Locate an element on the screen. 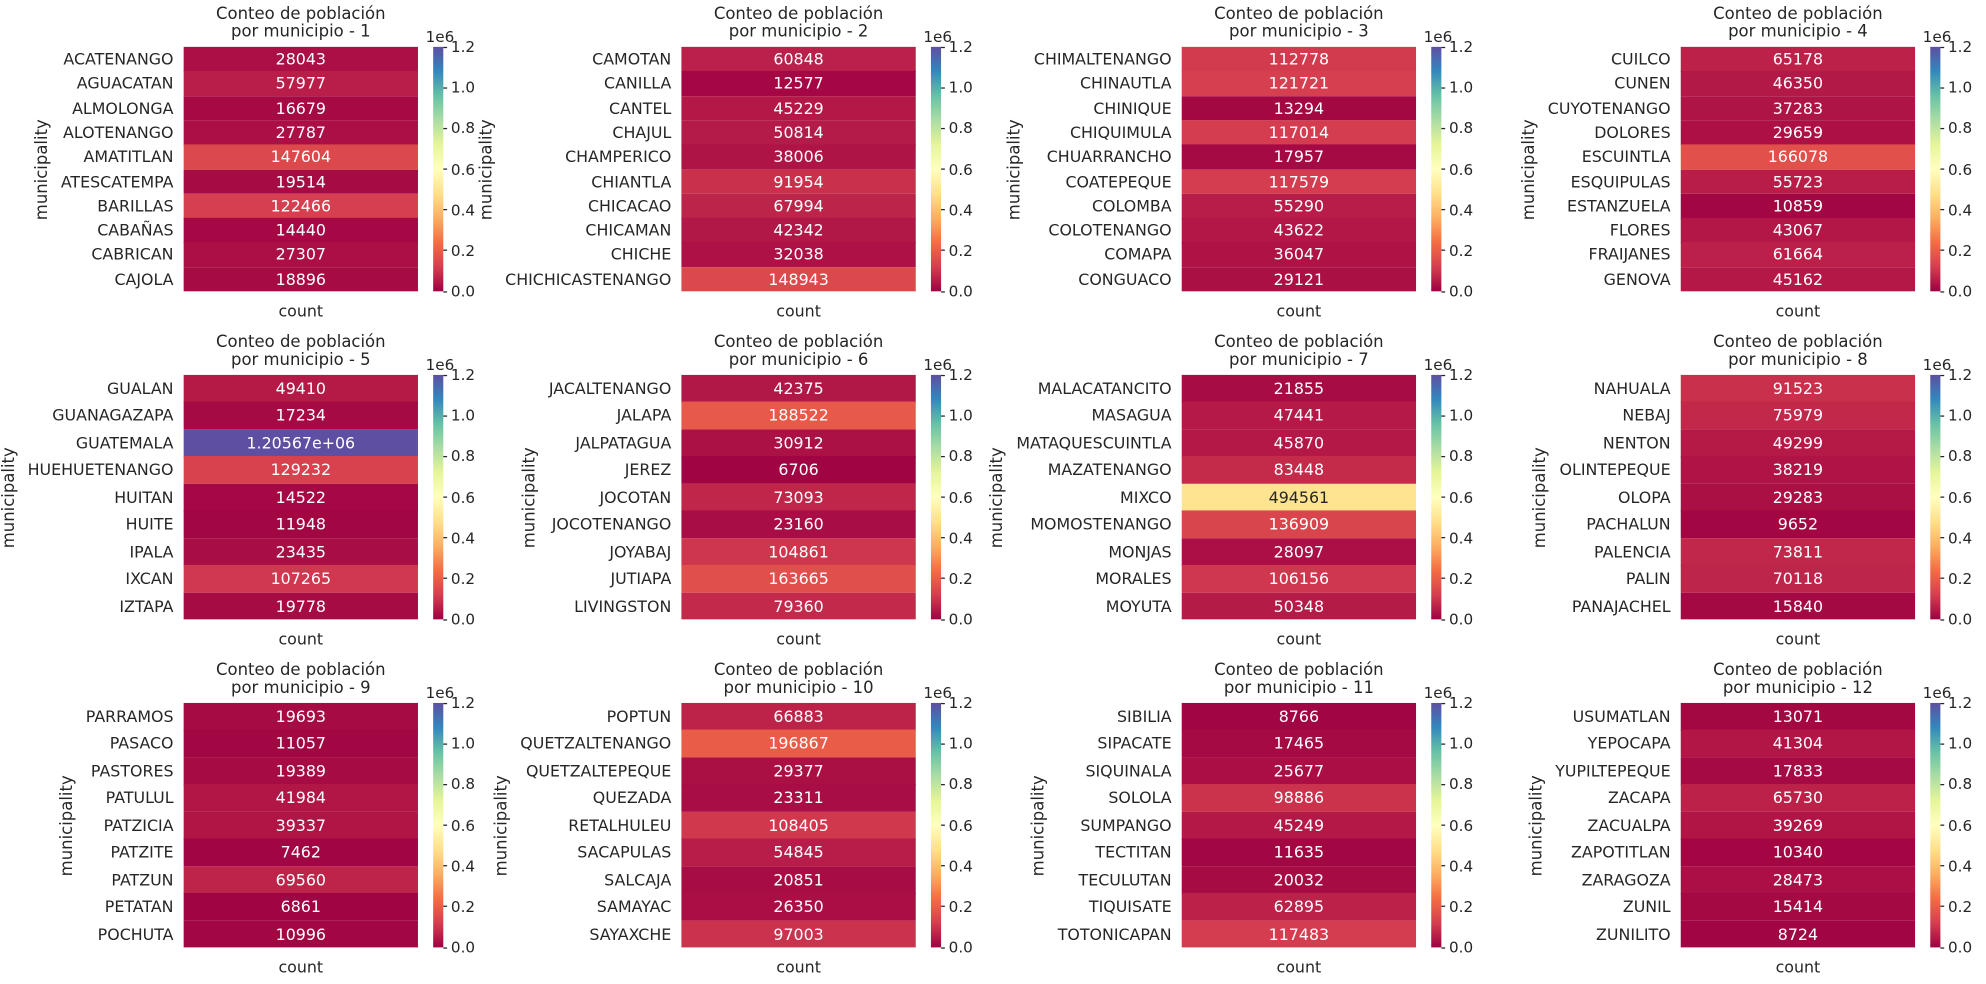 The width and height of the screenshot is (1986, 984). y-tick-label: CABAÑAS is located at coordinates (135, 230).